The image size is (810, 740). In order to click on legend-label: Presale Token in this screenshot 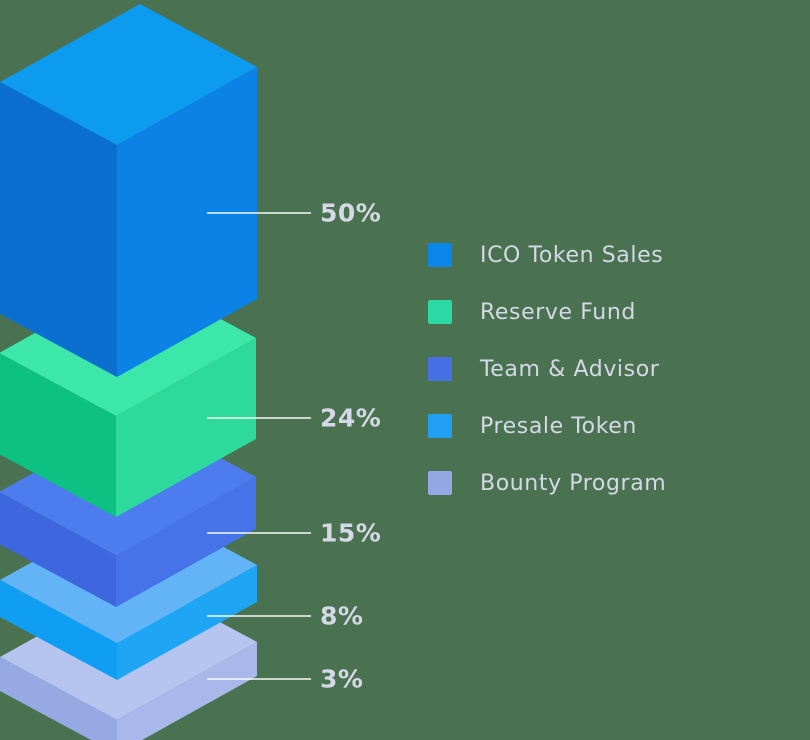, I will do `click(558, 426)`.